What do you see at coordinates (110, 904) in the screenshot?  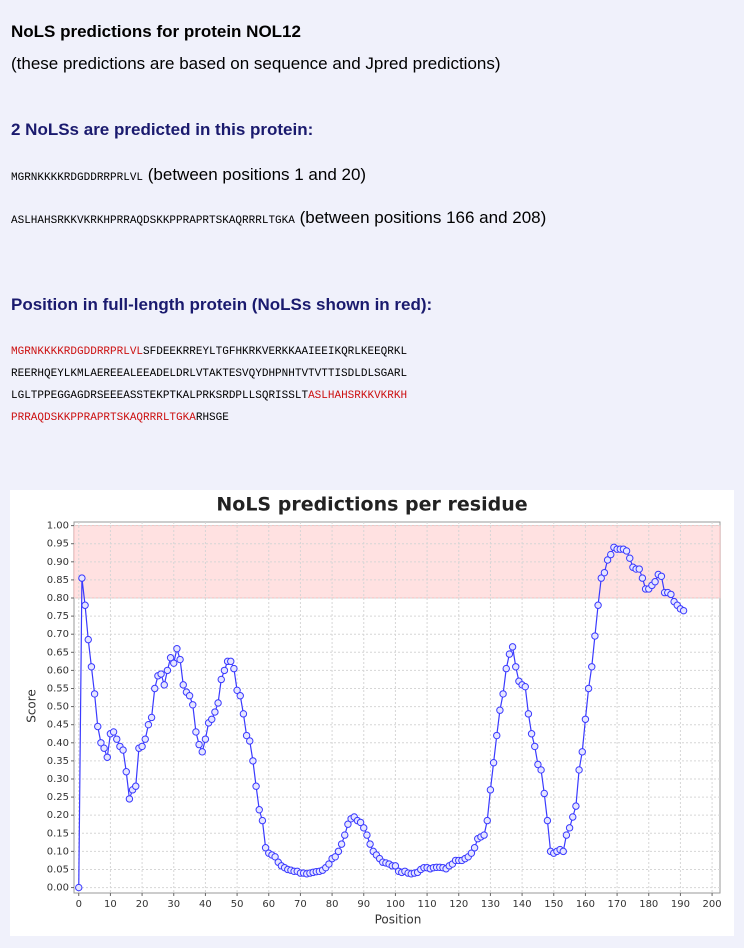 I see `x-tick-label: 10` at bounding box center [110, 904].